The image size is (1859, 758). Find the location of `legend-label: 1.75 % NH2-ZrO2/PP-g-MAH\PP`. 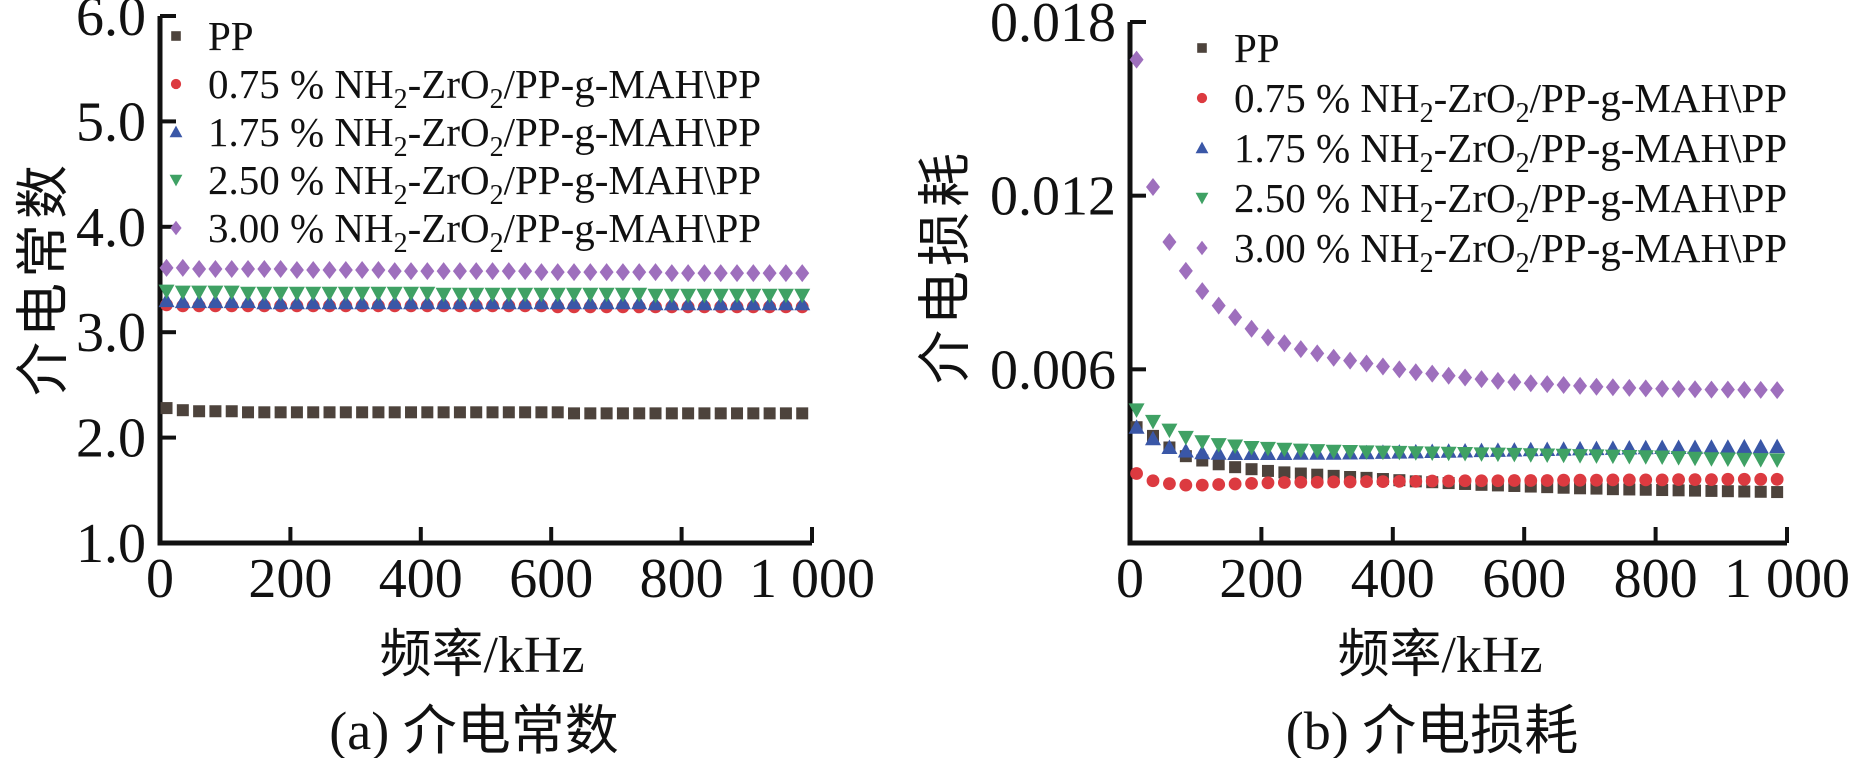

legend-label: 1.75 % NH2-ZrO2/PP-g-MAH\PP is located at coordinates (1510, 152).